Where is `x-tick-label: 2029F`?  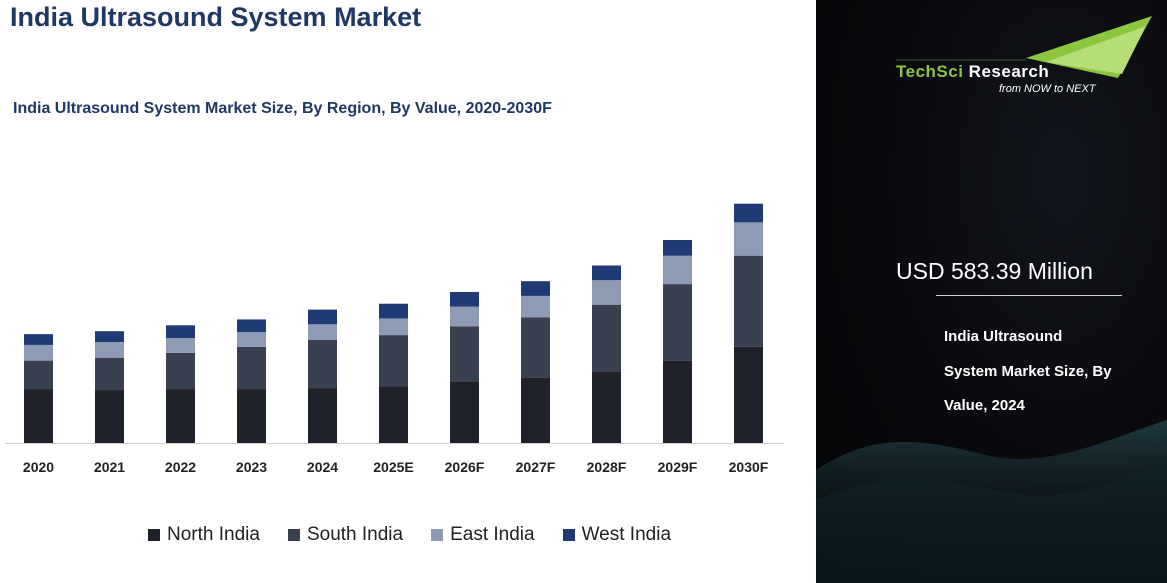
x-tick-label: 2029F is located at coordinates (678, 467).